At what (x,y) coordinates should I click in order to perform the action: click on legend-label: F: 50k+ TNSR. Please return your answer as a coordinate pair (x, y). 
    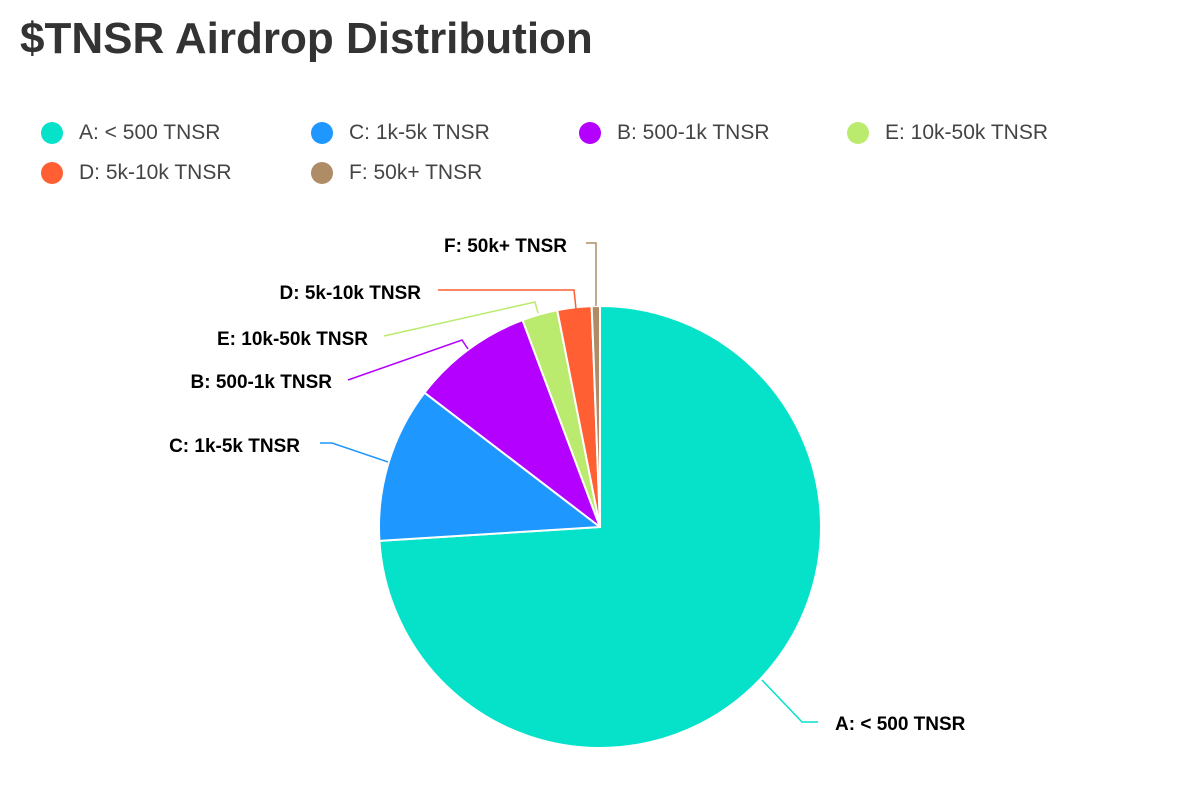
    Looking at the image, I should click on (416, 172).